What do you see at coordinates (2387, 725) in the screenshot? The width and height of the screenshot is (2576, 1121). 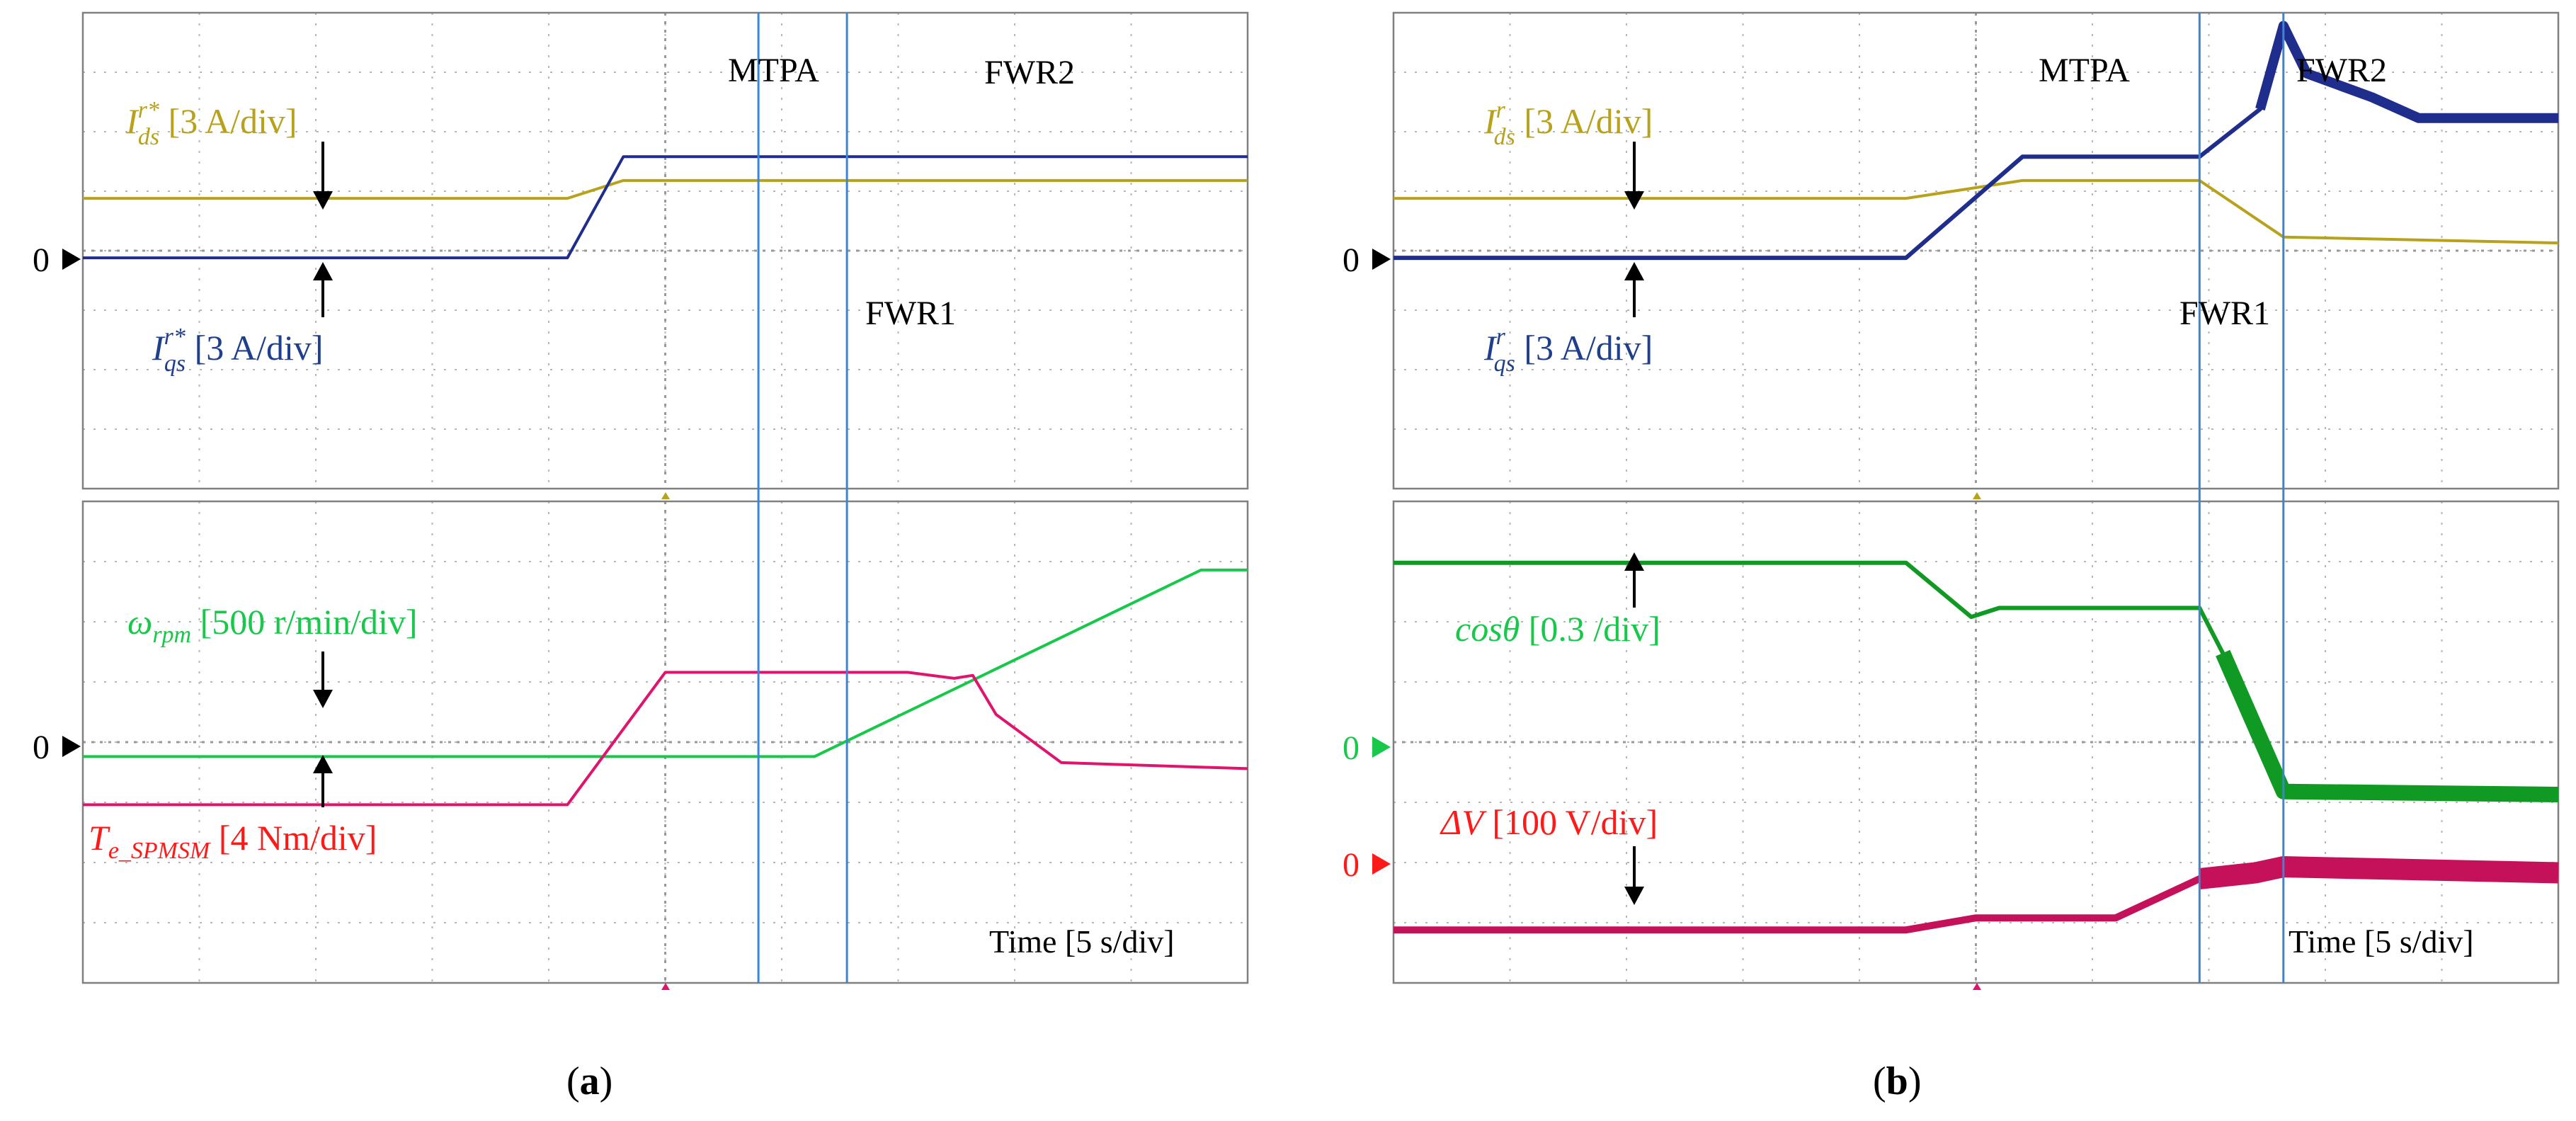 I see `trace-cos-theta-noise-band` at bounding box center [2387, 725].